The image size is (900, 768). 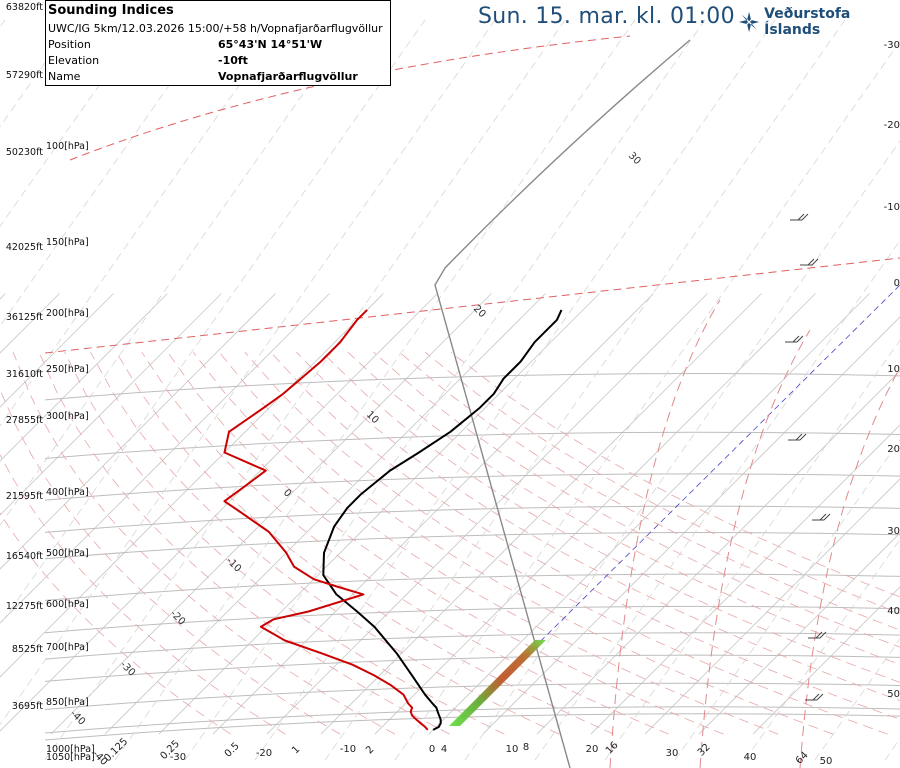 What do you see at coordinates (177, 617) in the screenshot?
I see `isotherm-label: -20` at bounding box center [177, 617].